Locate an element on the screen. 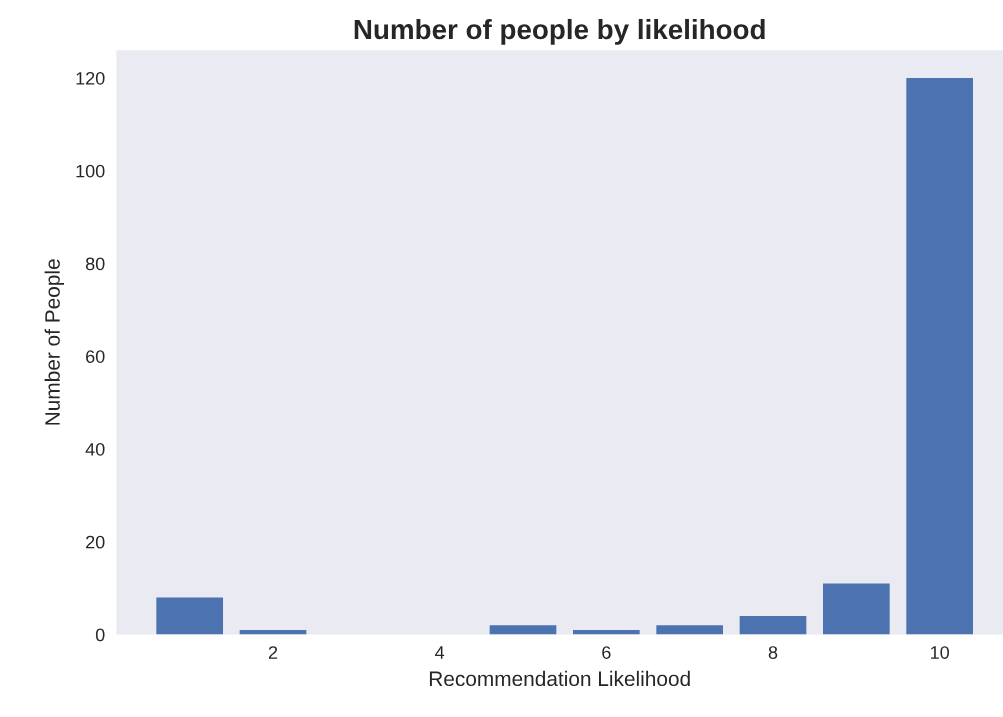  x-tick-label: 4 is located at coordinates (440, 652).